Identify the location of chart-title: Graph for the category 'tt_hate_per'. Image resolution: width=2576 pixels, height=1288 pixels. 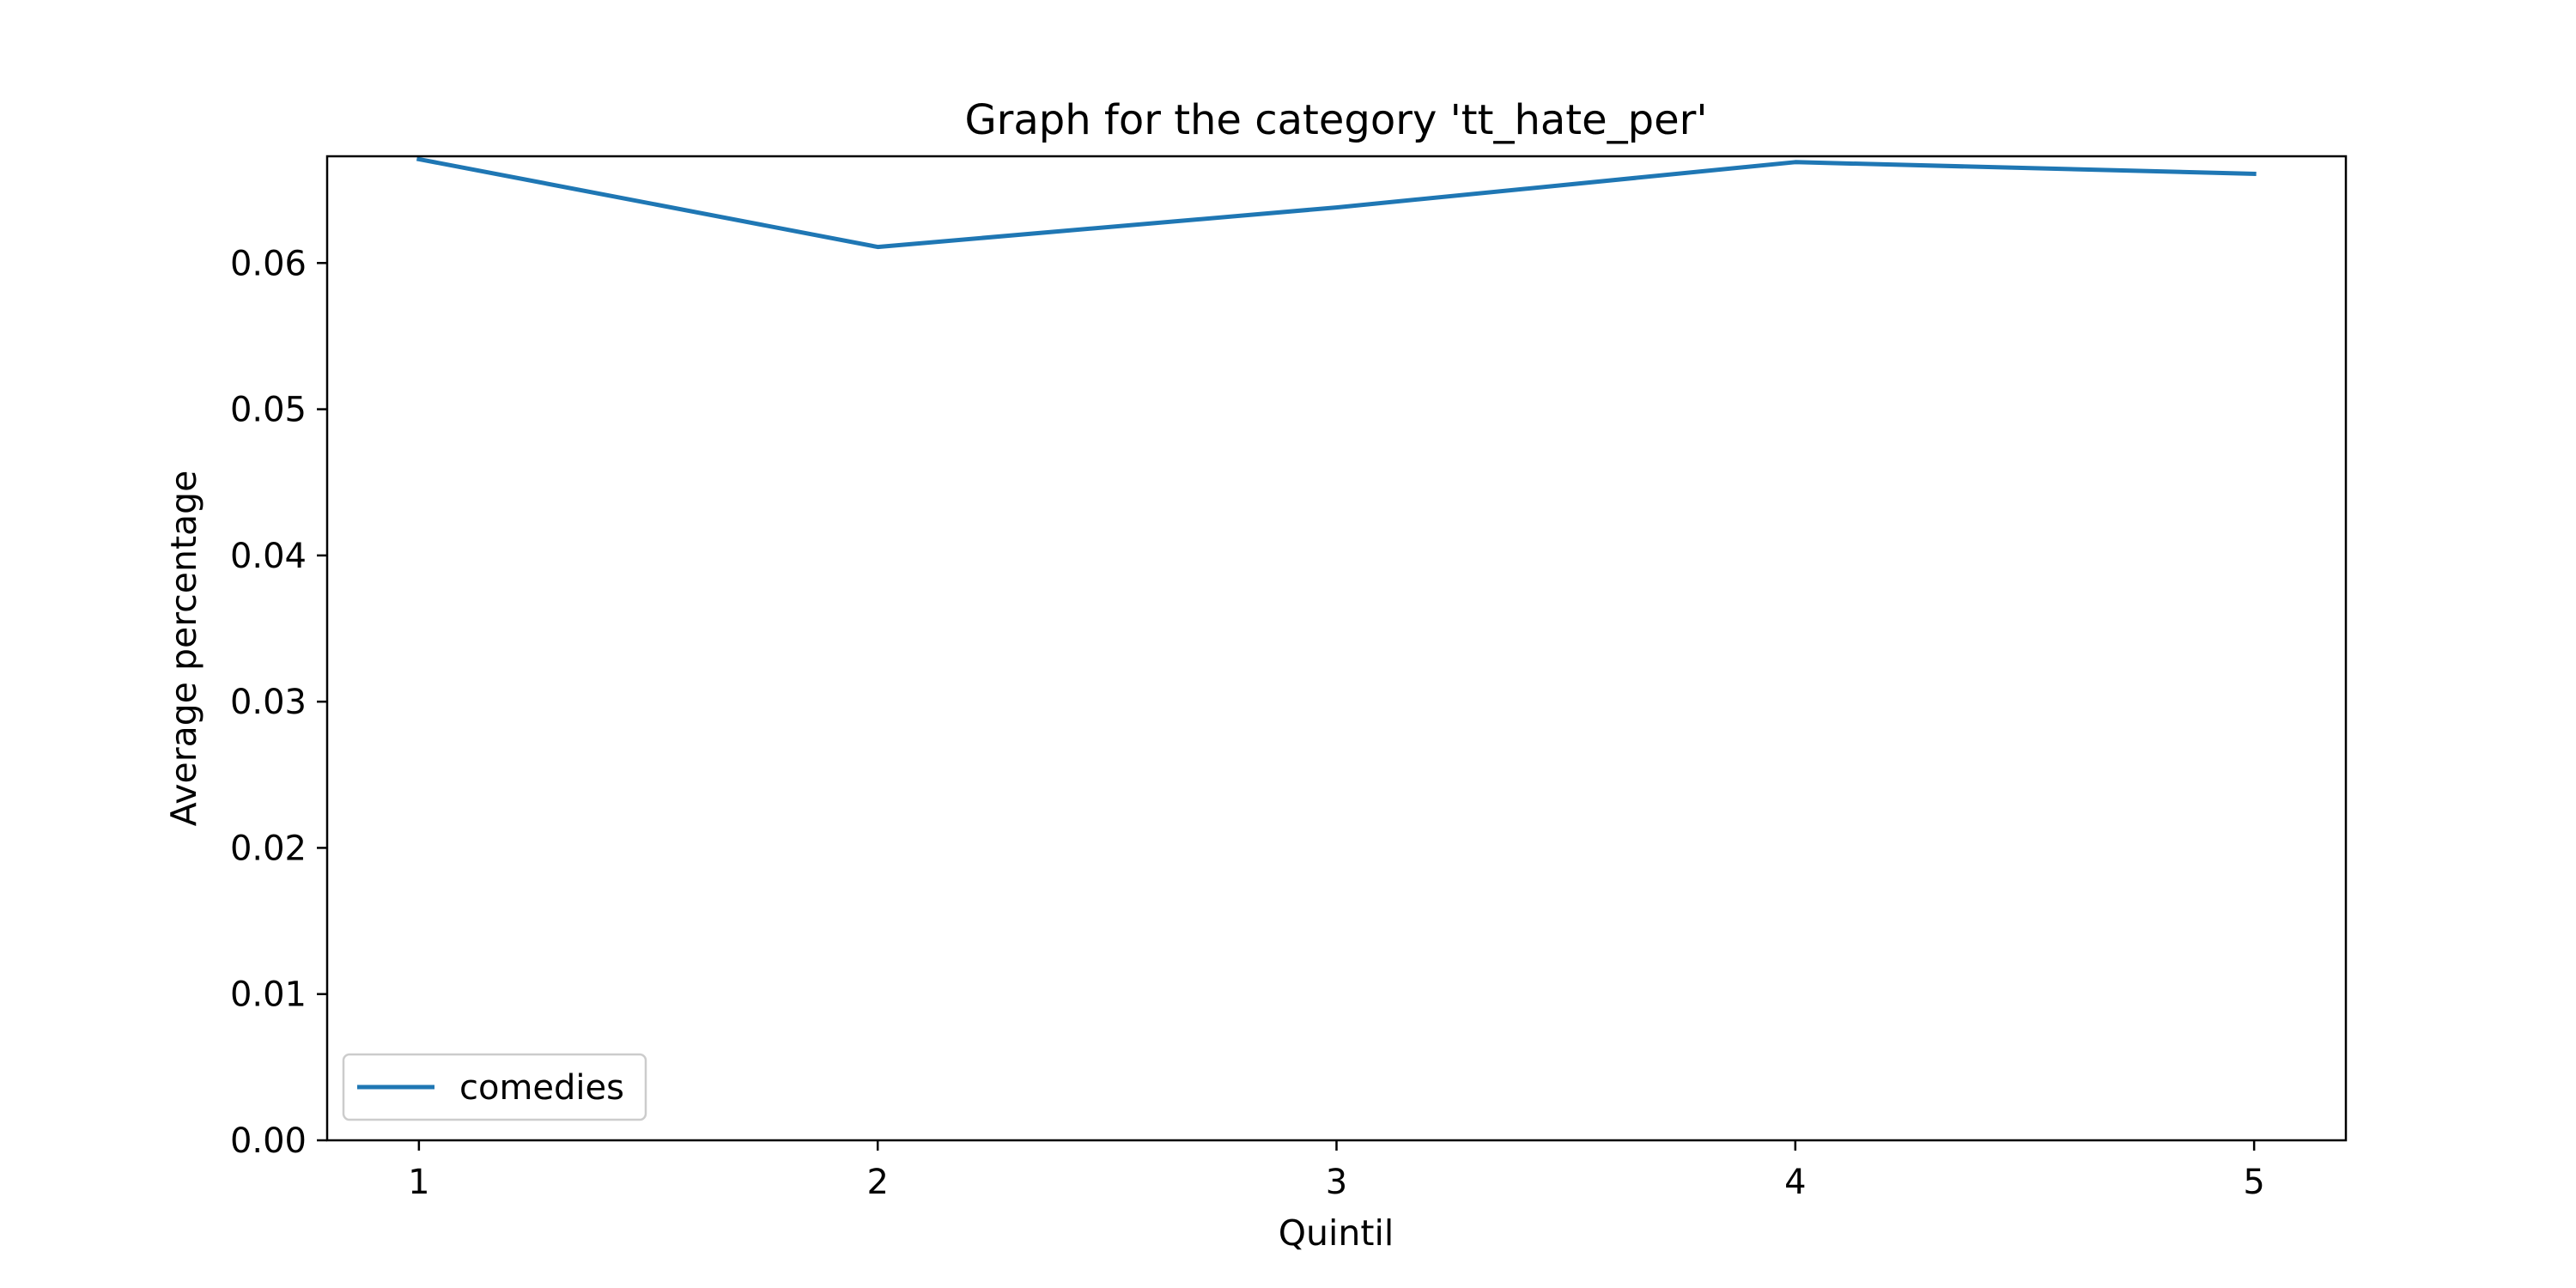
(1335, 120).